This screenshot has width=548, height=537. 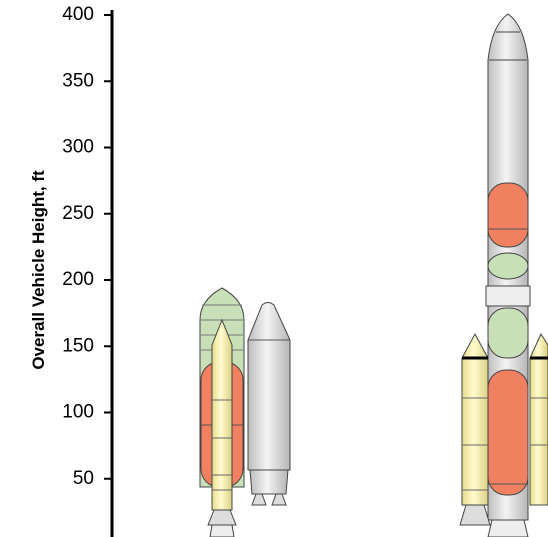 What do you see at coordinates (83, 478) in the screenshot?
I see `y-tick-label: 50` at bounding box center [83, 478].